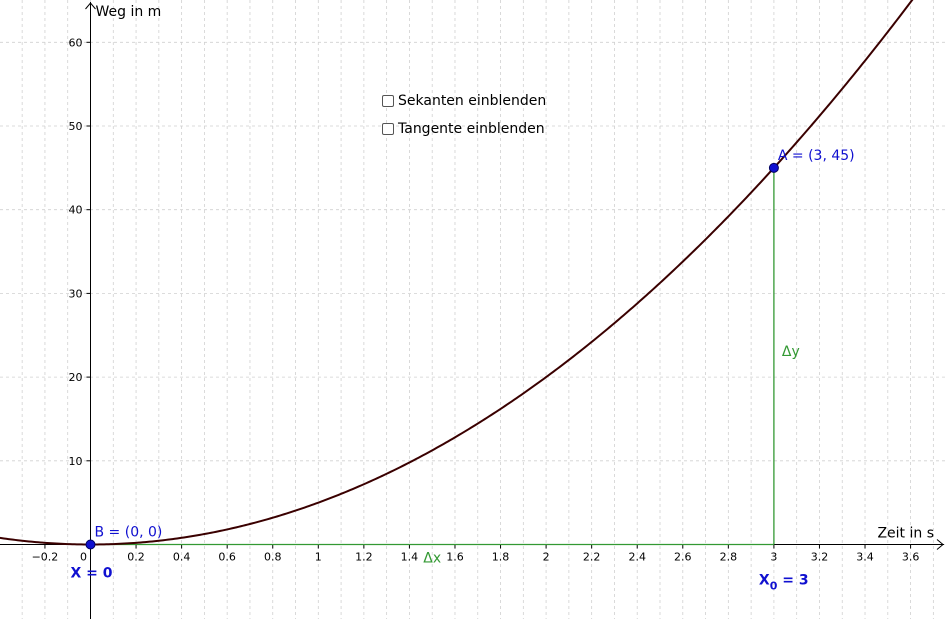  What do you see at coordinates (227, 557) in the screenshot?
I see `x-tick-label: 0.6` at bounding box center [227, 557].